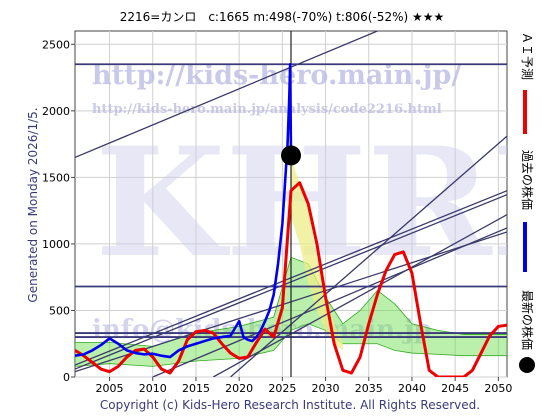 Image resolution: width=560 pixels, height=420 pixels. I want to click on x-tick-label: 2015, so click(196, 388).